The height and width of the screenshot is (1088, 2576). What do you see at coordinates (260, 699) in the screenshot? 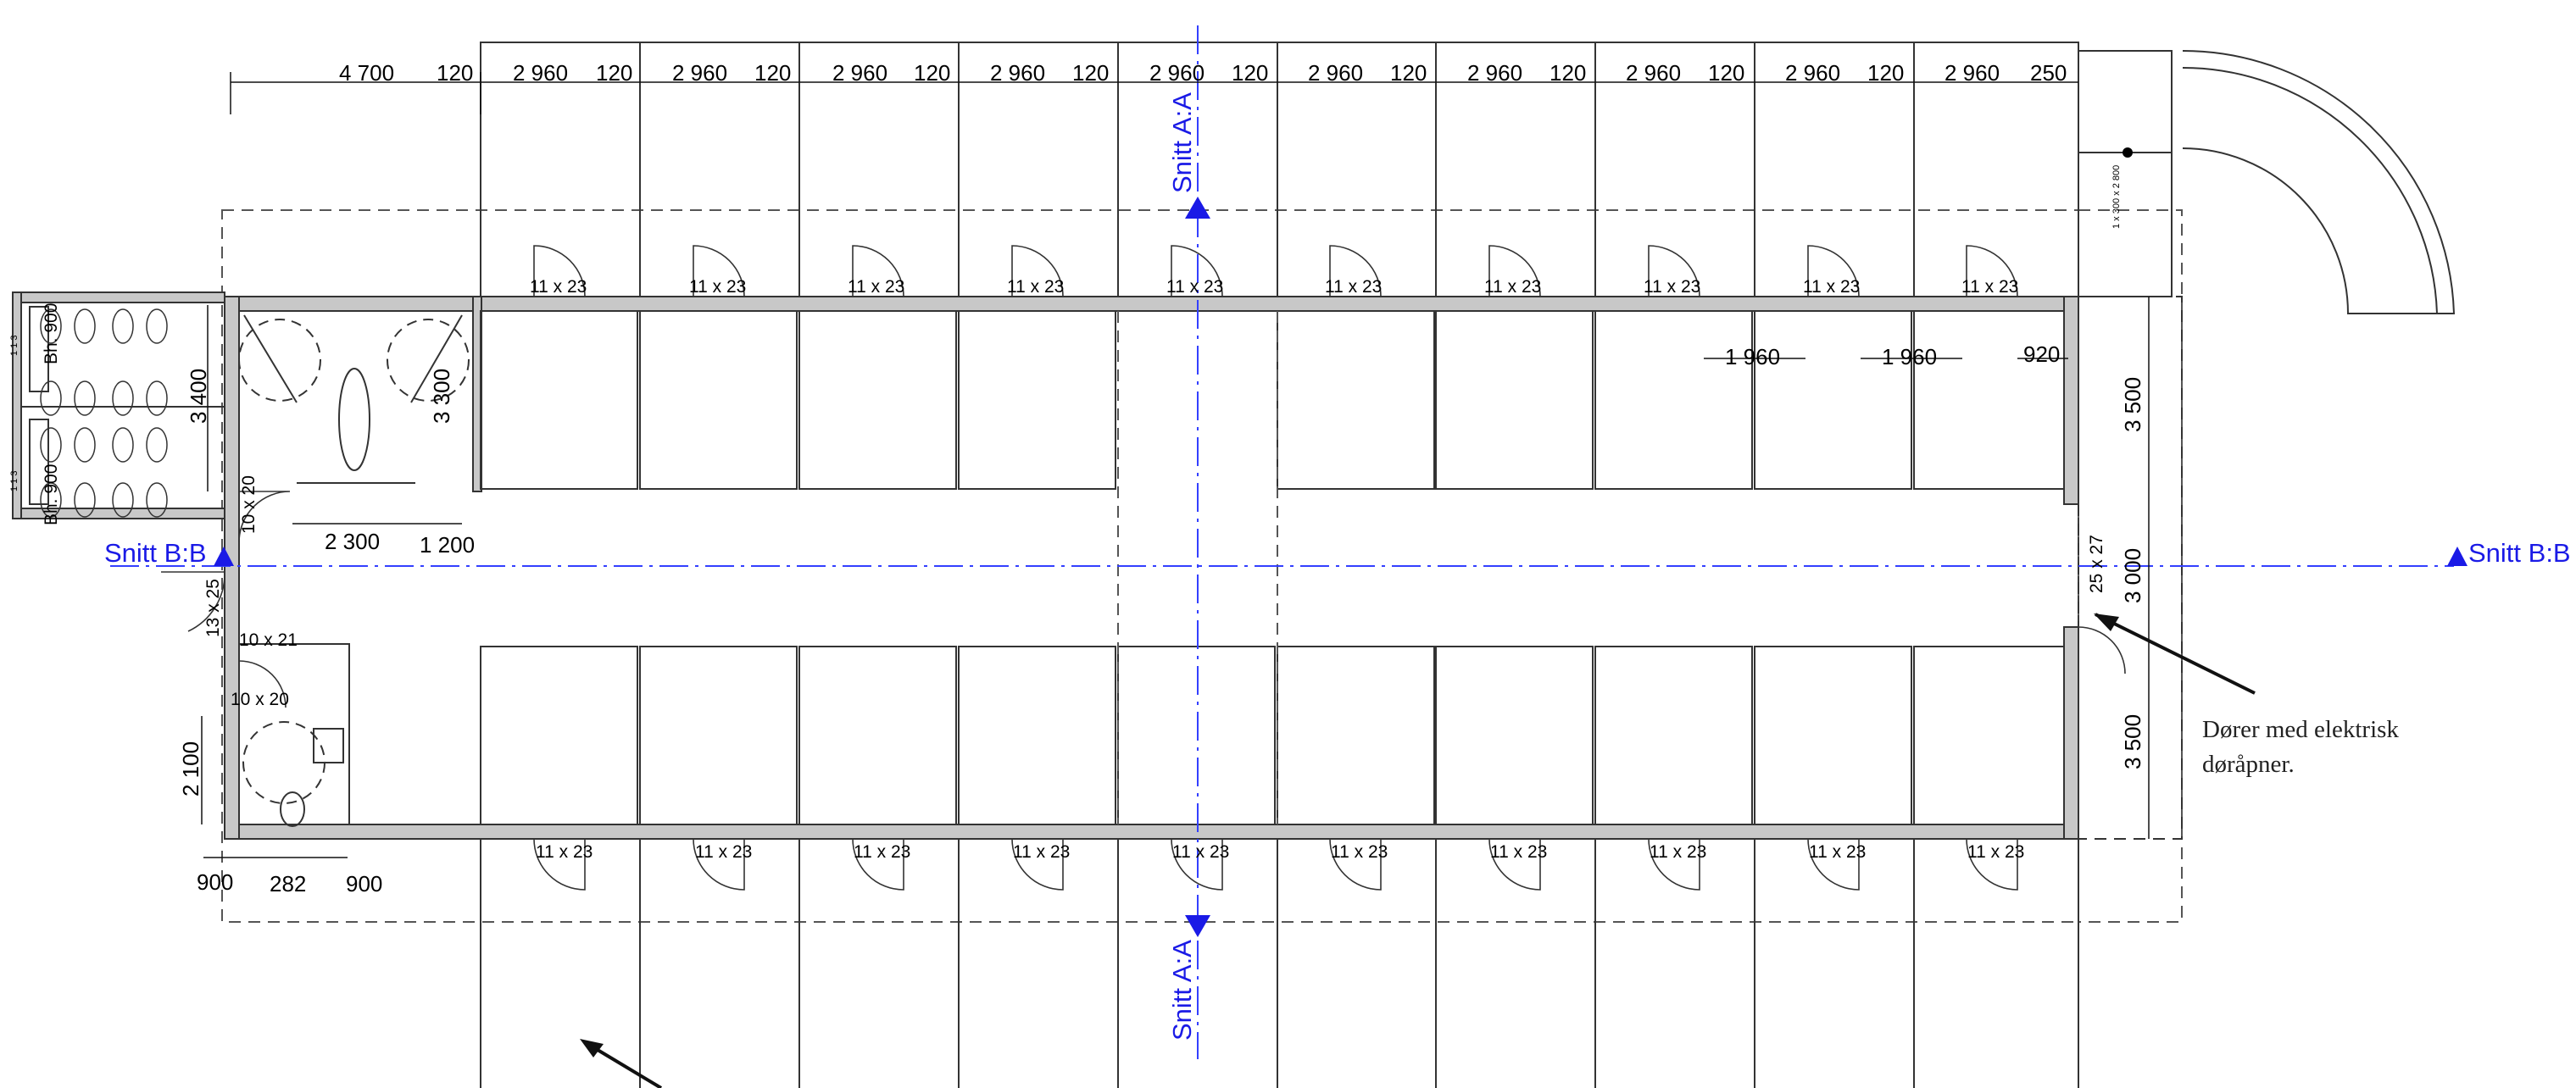
I see `wc-door-b: 10 x 20` at bounding box center [260, 699].